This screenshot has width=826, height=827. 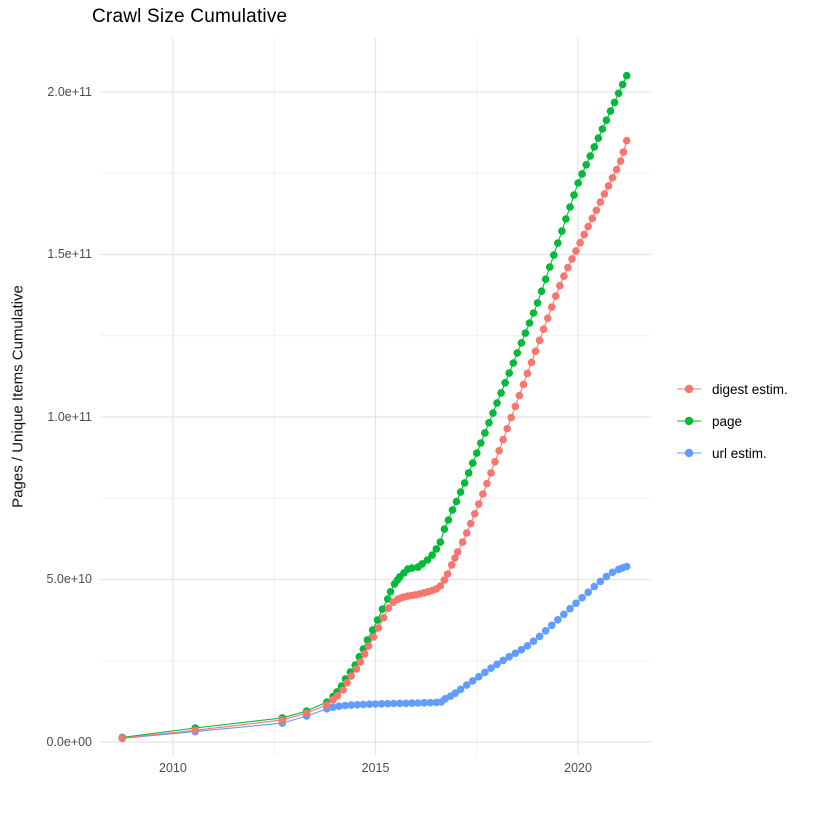 I want to click on y-tick-label: 0.0e+00, so click(x=69, y=741).